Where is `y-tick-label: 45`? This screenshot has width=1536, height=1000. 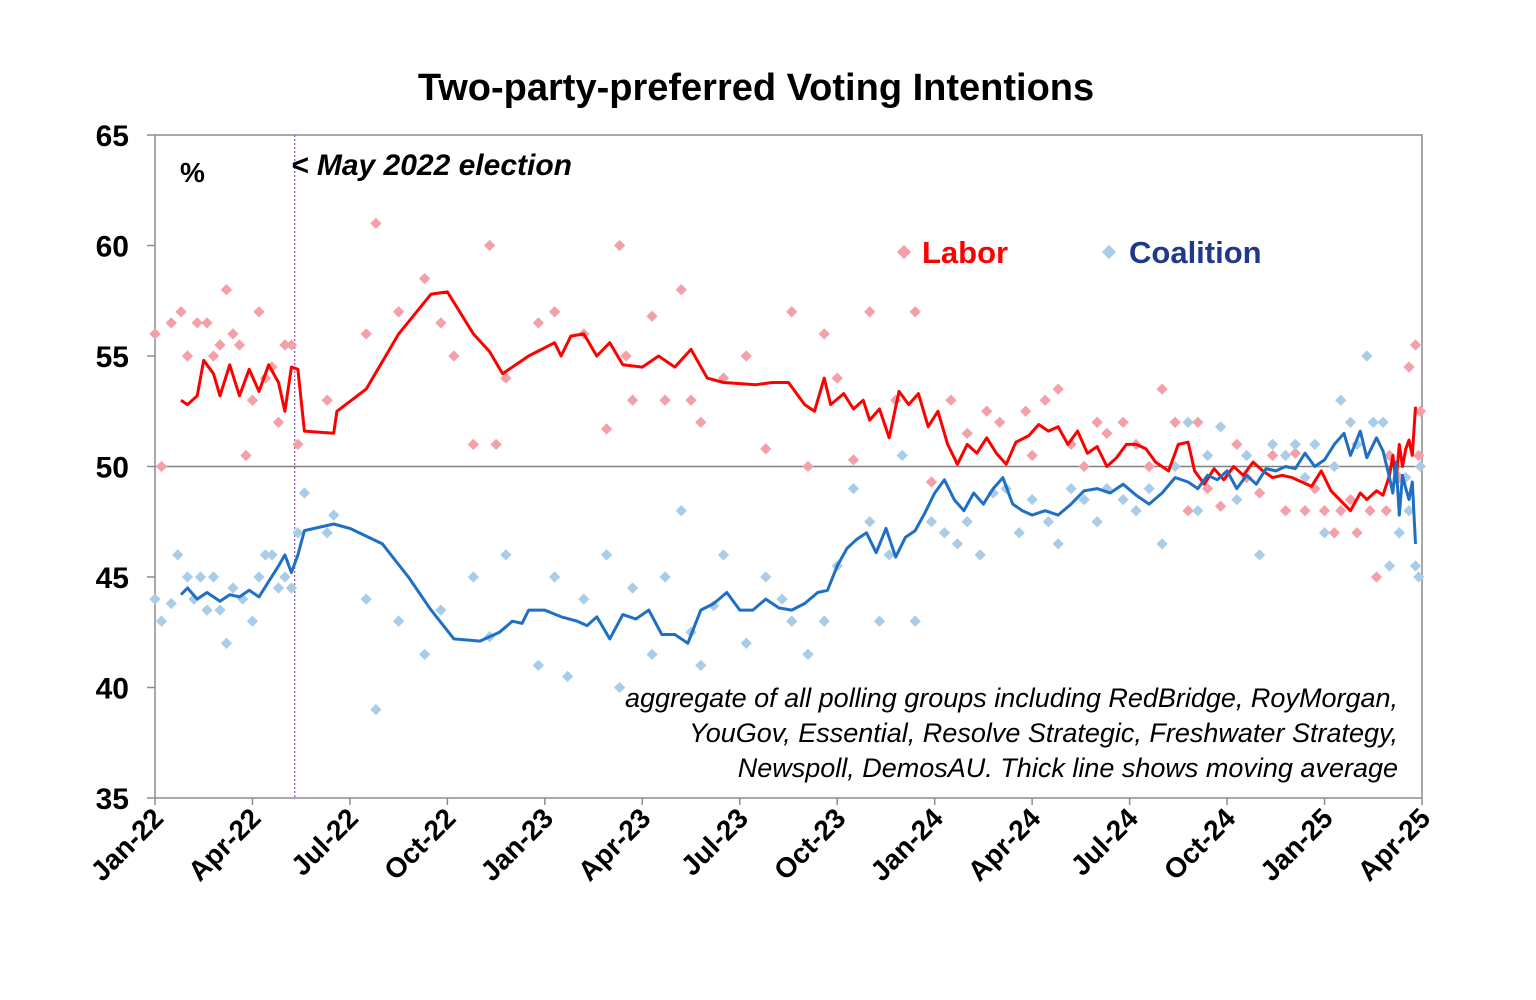
y-tick-label: 45 is located at coordinates (112, 578).